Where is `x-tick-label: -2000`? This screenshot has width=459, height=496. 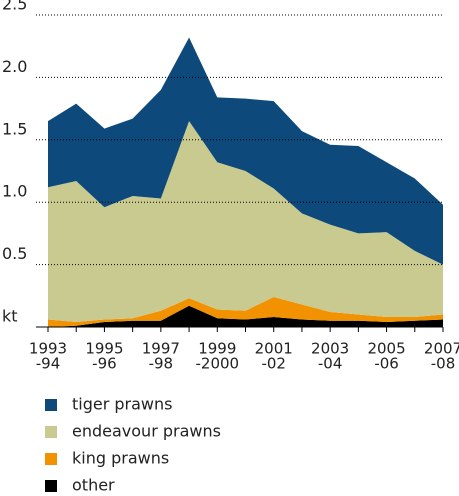 x-tick-label: -2000 is located at coordinates (217, 364).